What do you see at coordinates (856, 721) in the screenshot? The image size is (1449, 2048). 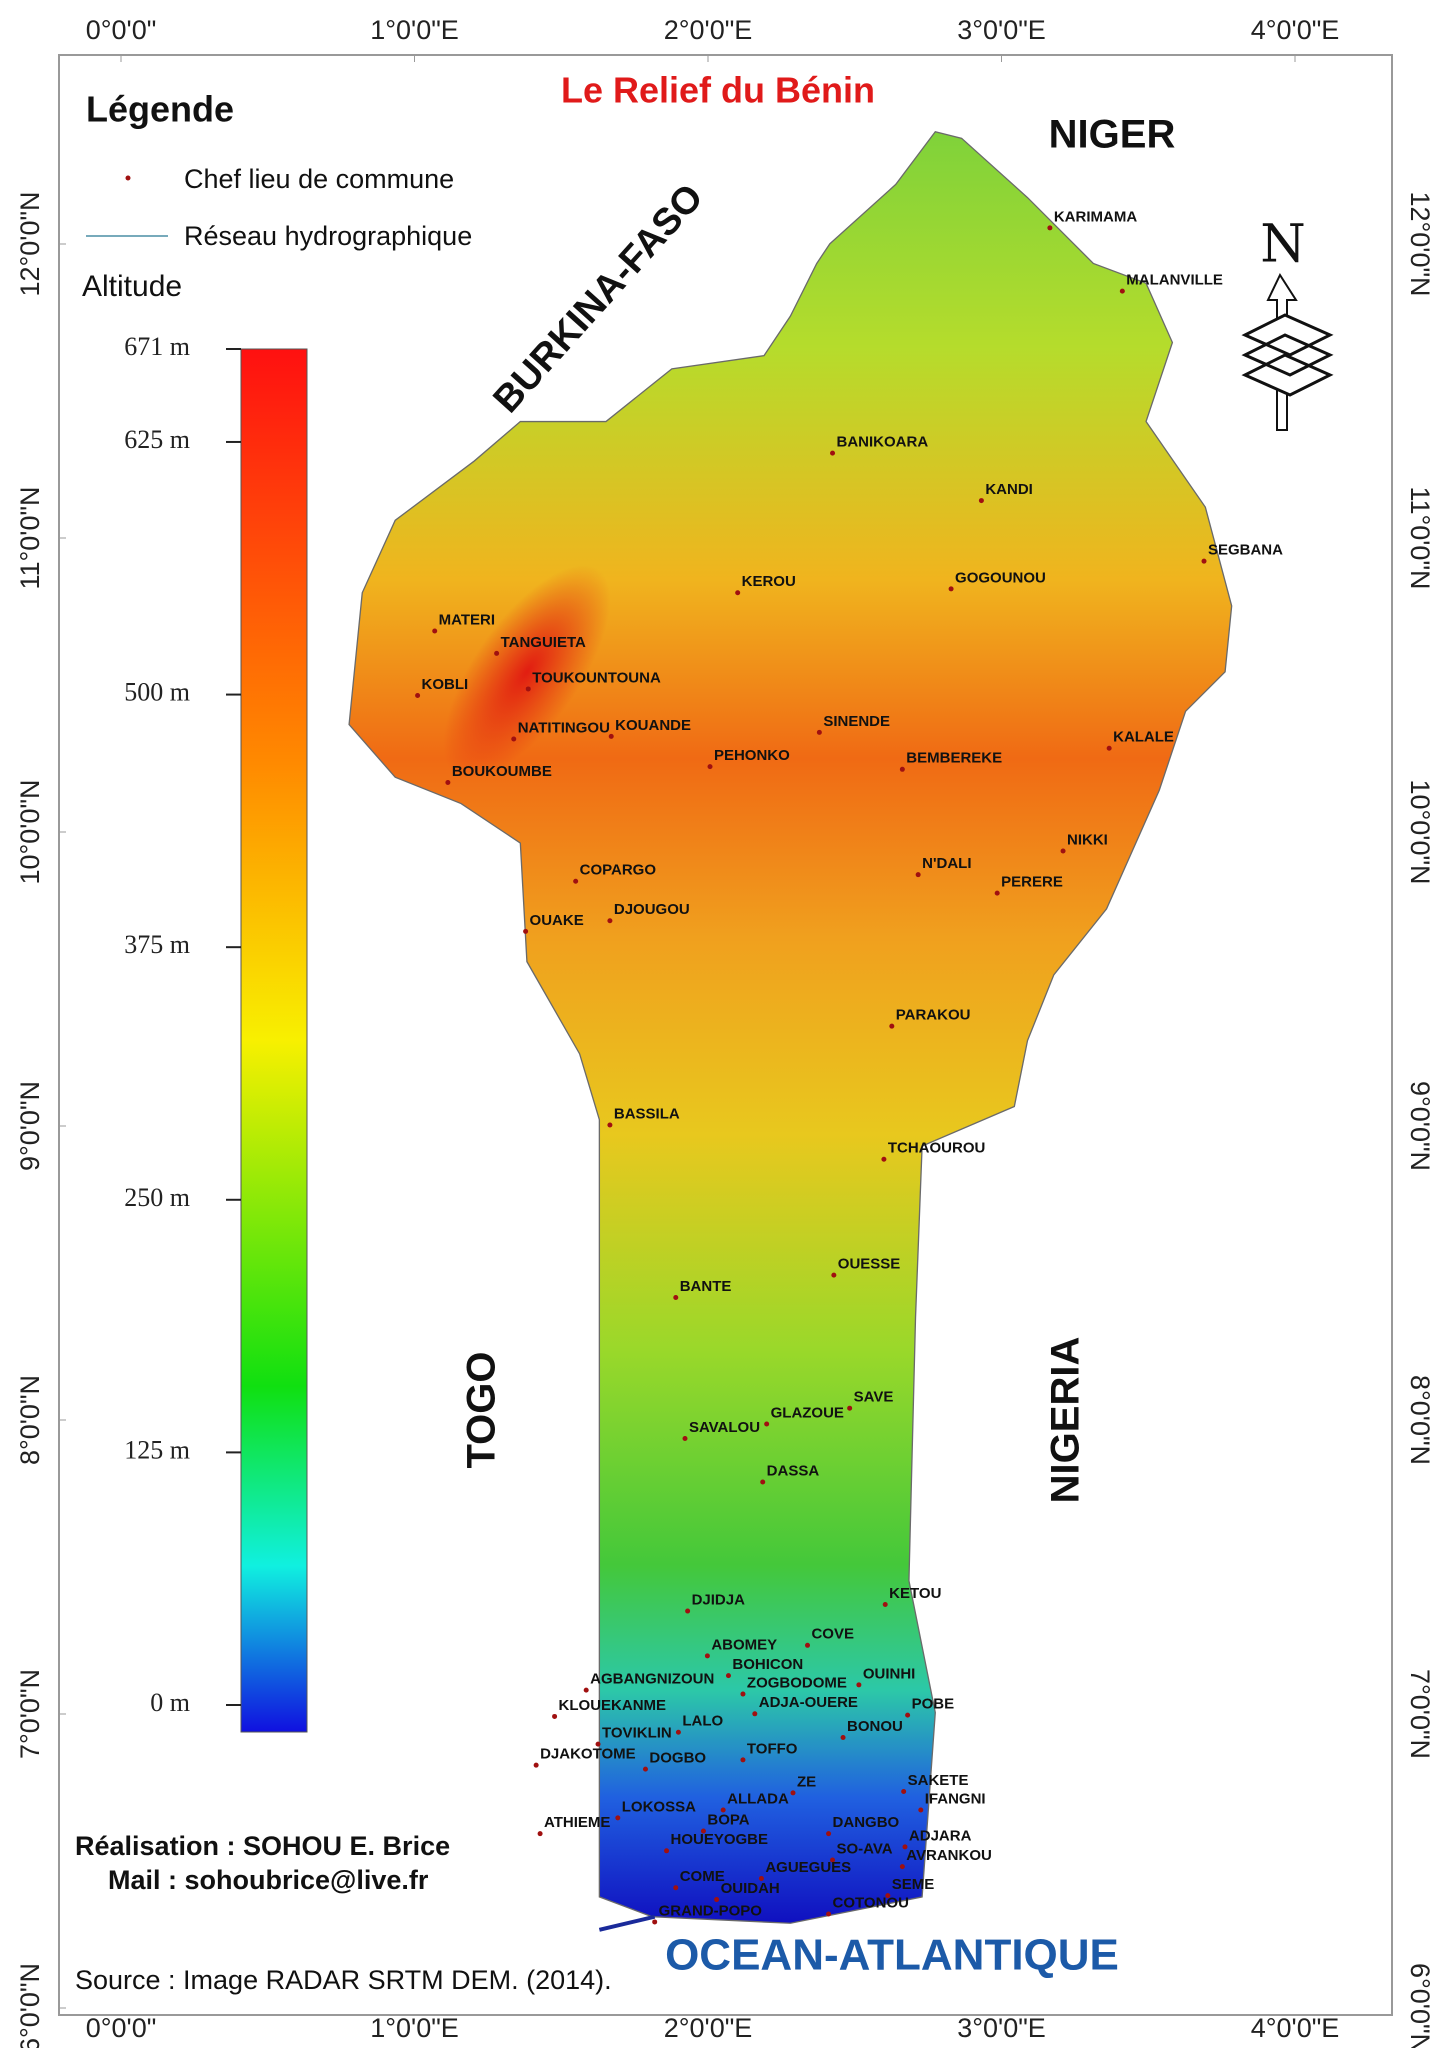 I see `town-label: SINENDE` at bounding box center [856, 721].